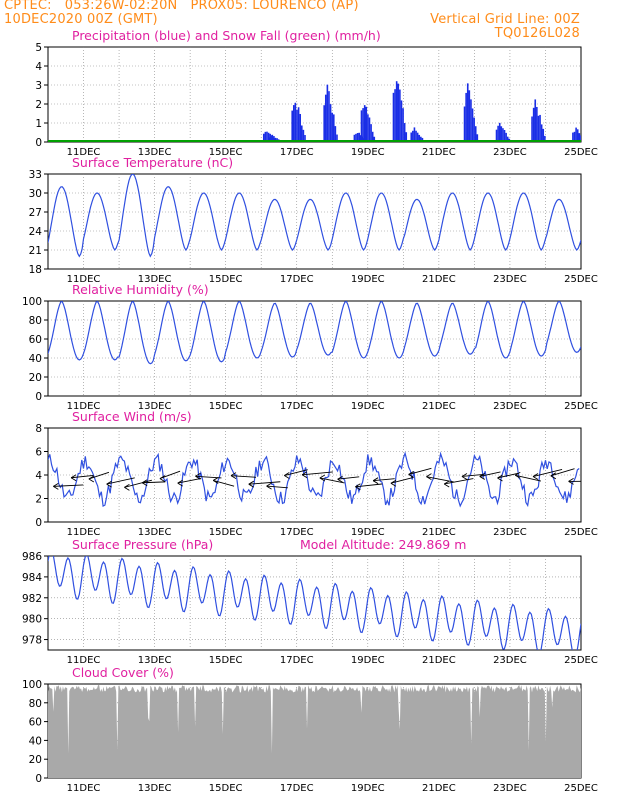 The width and height of the screenshot is (618, 800). I want to click on panel-title: Cloud Cover (%), so click(123, 672).